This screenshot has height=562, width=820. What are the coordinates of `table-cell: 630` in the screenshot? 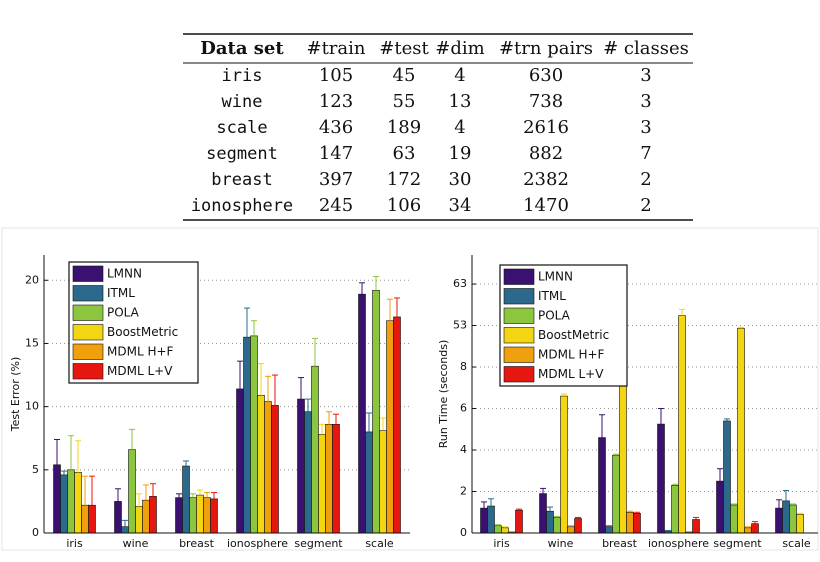 It's located at (546, 75).